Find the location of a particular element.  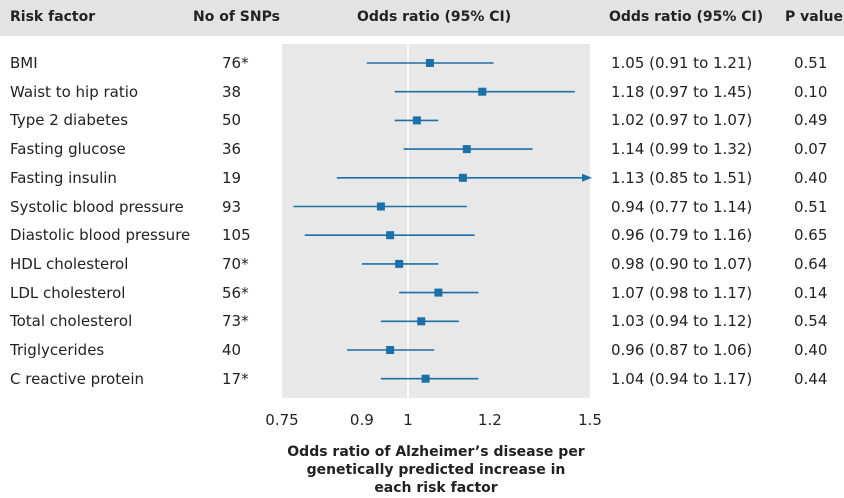

x-tick-label: 1.2 is located at coordinates (490, 420).